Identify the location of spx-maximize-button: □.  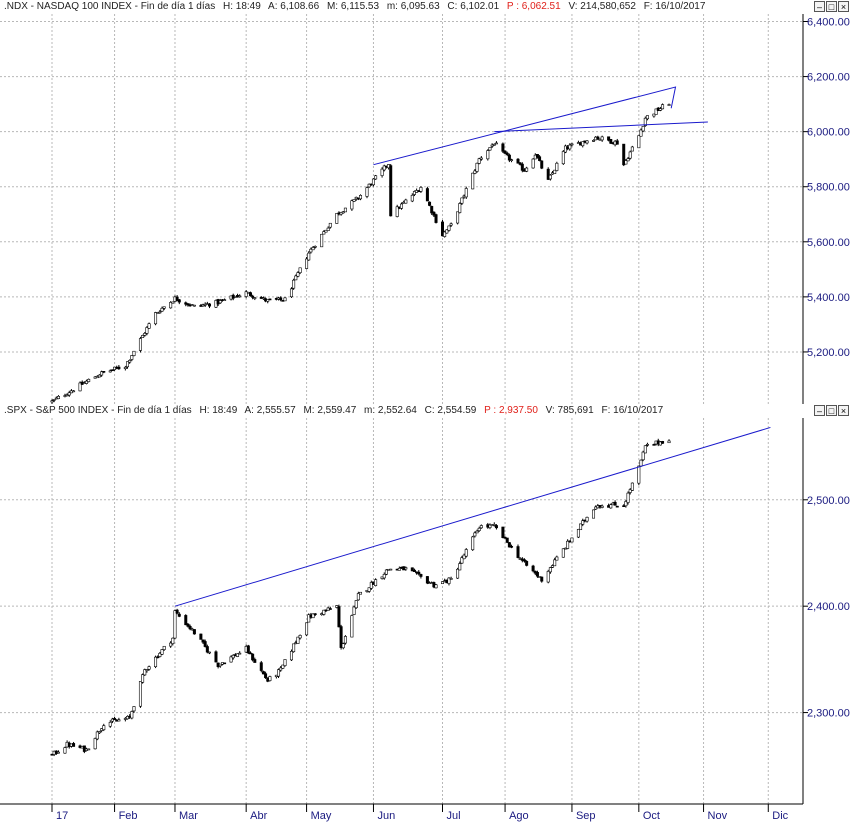
(831, 410).